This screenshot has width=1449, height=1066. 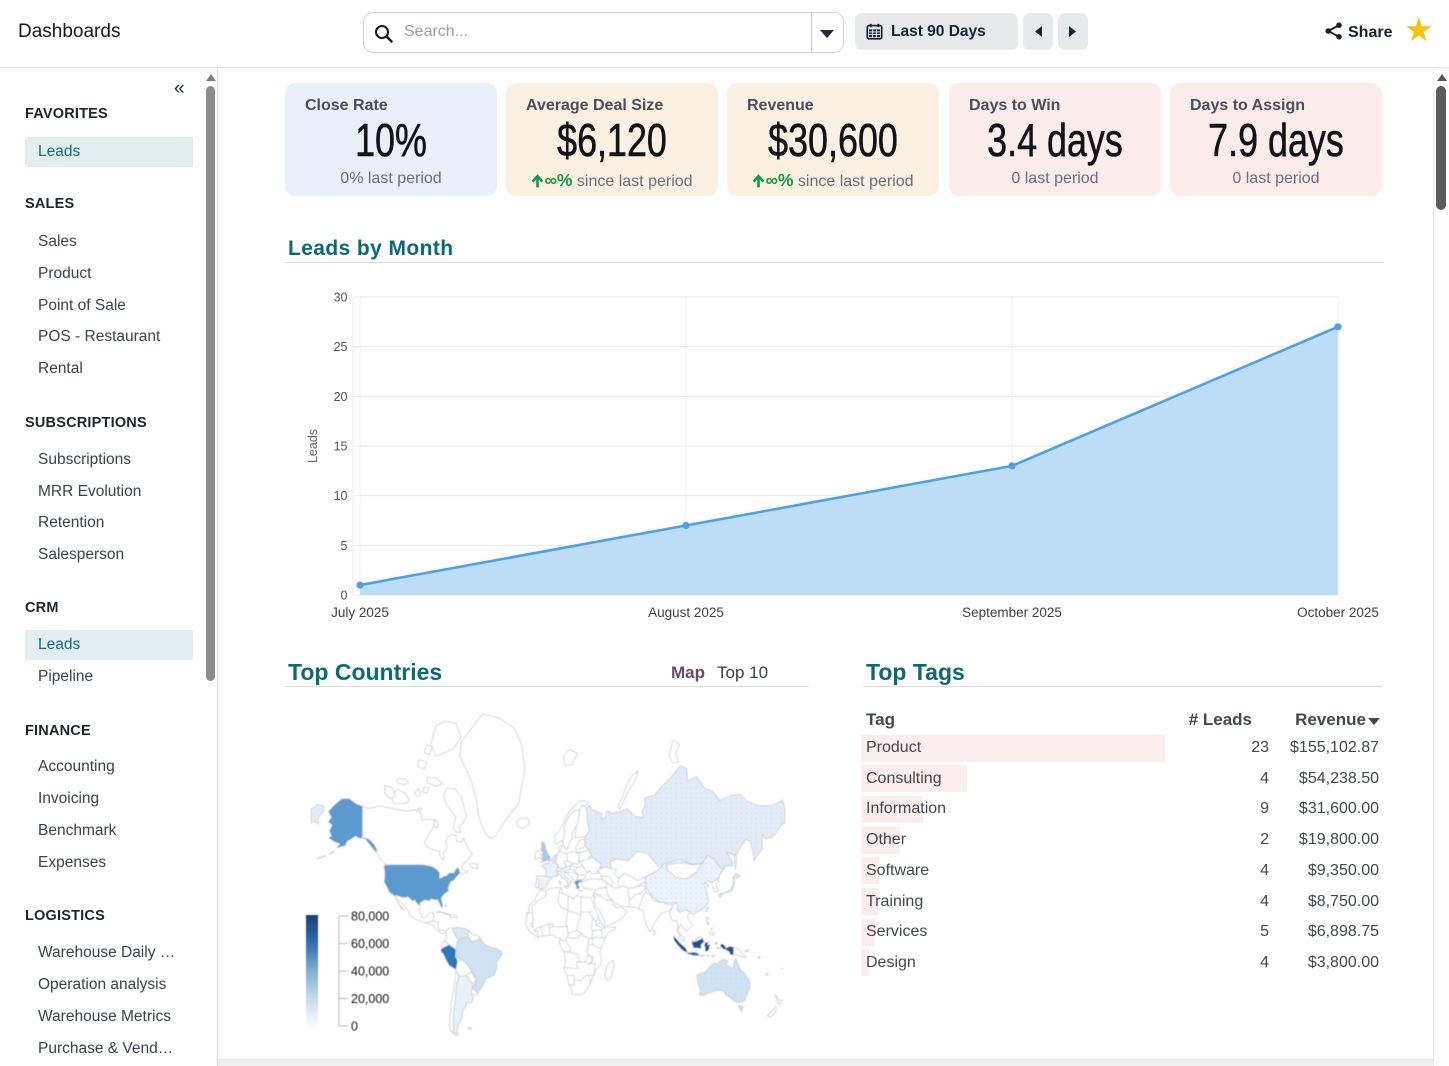 I want to click on svg-text: 10, so click(x=341, y=496).